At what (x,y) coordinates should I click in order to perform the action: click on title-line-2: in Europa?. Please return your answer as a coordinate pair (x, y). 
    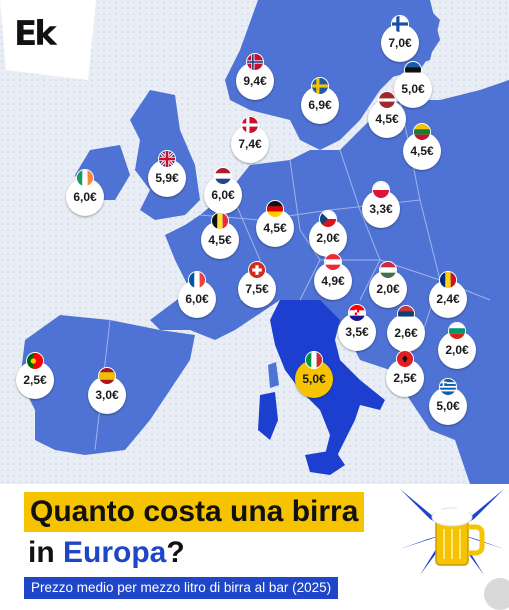
    Looking at the image, I should click on (106, 553).